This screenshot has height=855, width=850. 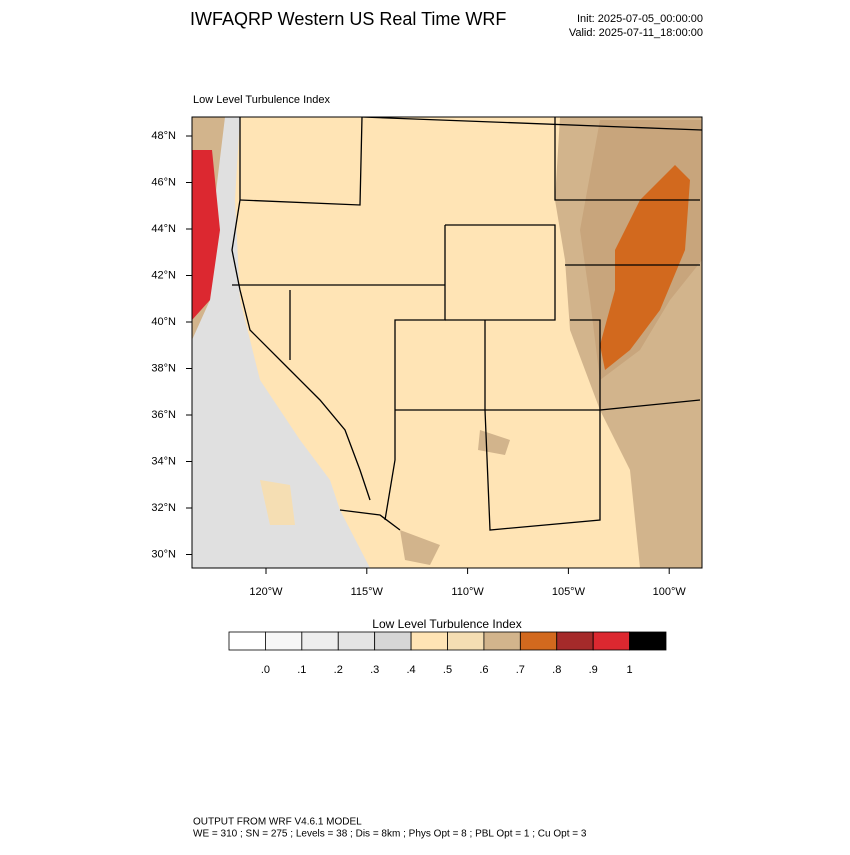 I want to click on lat-label: 34°N, so click(x=163, y=461).